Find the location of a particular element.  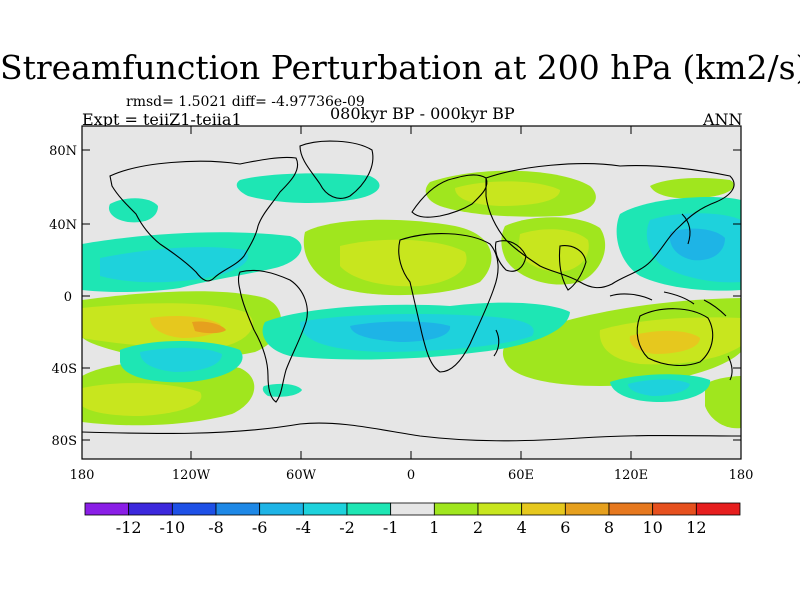

coastline-islands is located at coordinates (668, 304).